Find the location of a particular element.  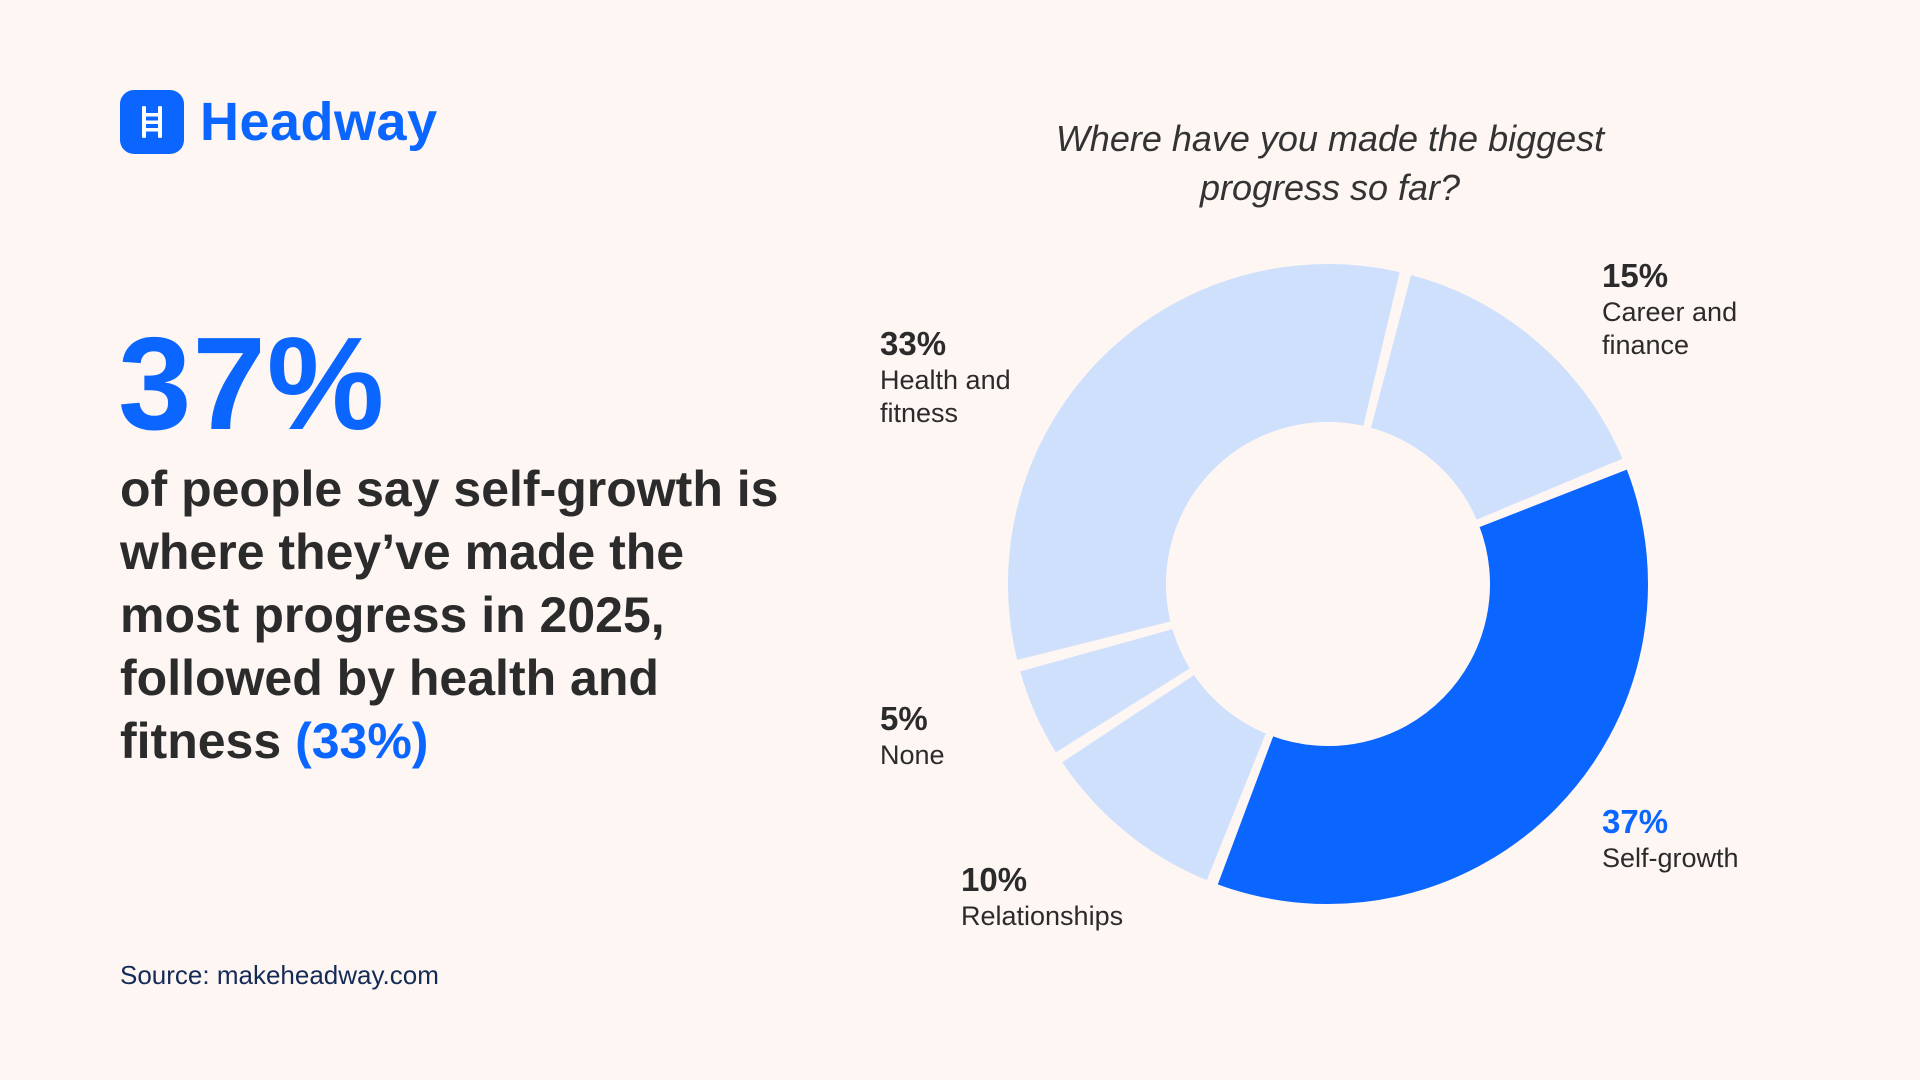

label-career-finance-category: Career and finance is located at coordinates (1670, 328).